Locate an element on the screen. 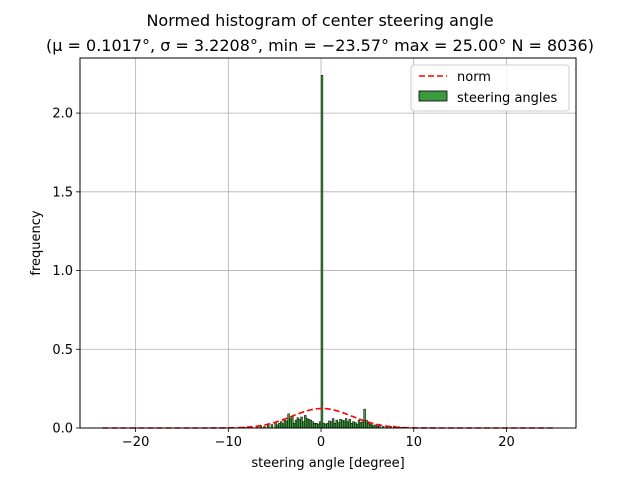  y-tick-label: 0.5 is located at coordinates (62, 350).